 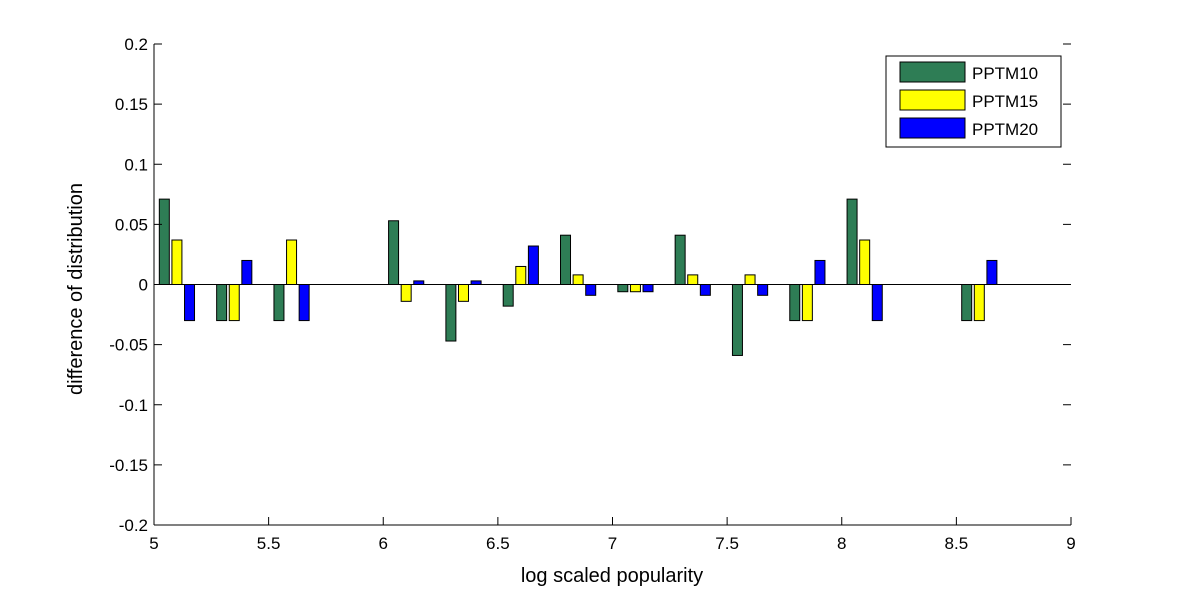 What do you see at coordinates (932, 100) in the screenshot?
I see `legend-swatch-pptm15` at bounding box center [932, 100].